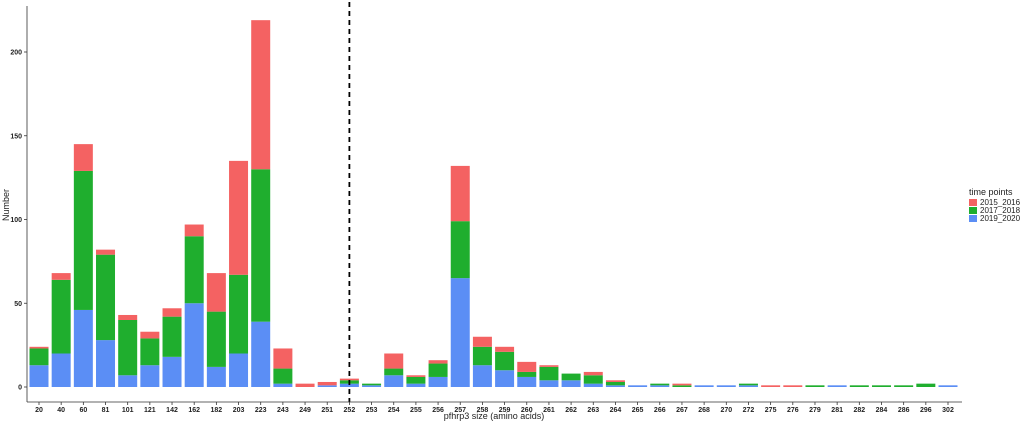 This screenshot has height=421, width=1021. I want to click on x-tick-label: 275, so click(771, 410).